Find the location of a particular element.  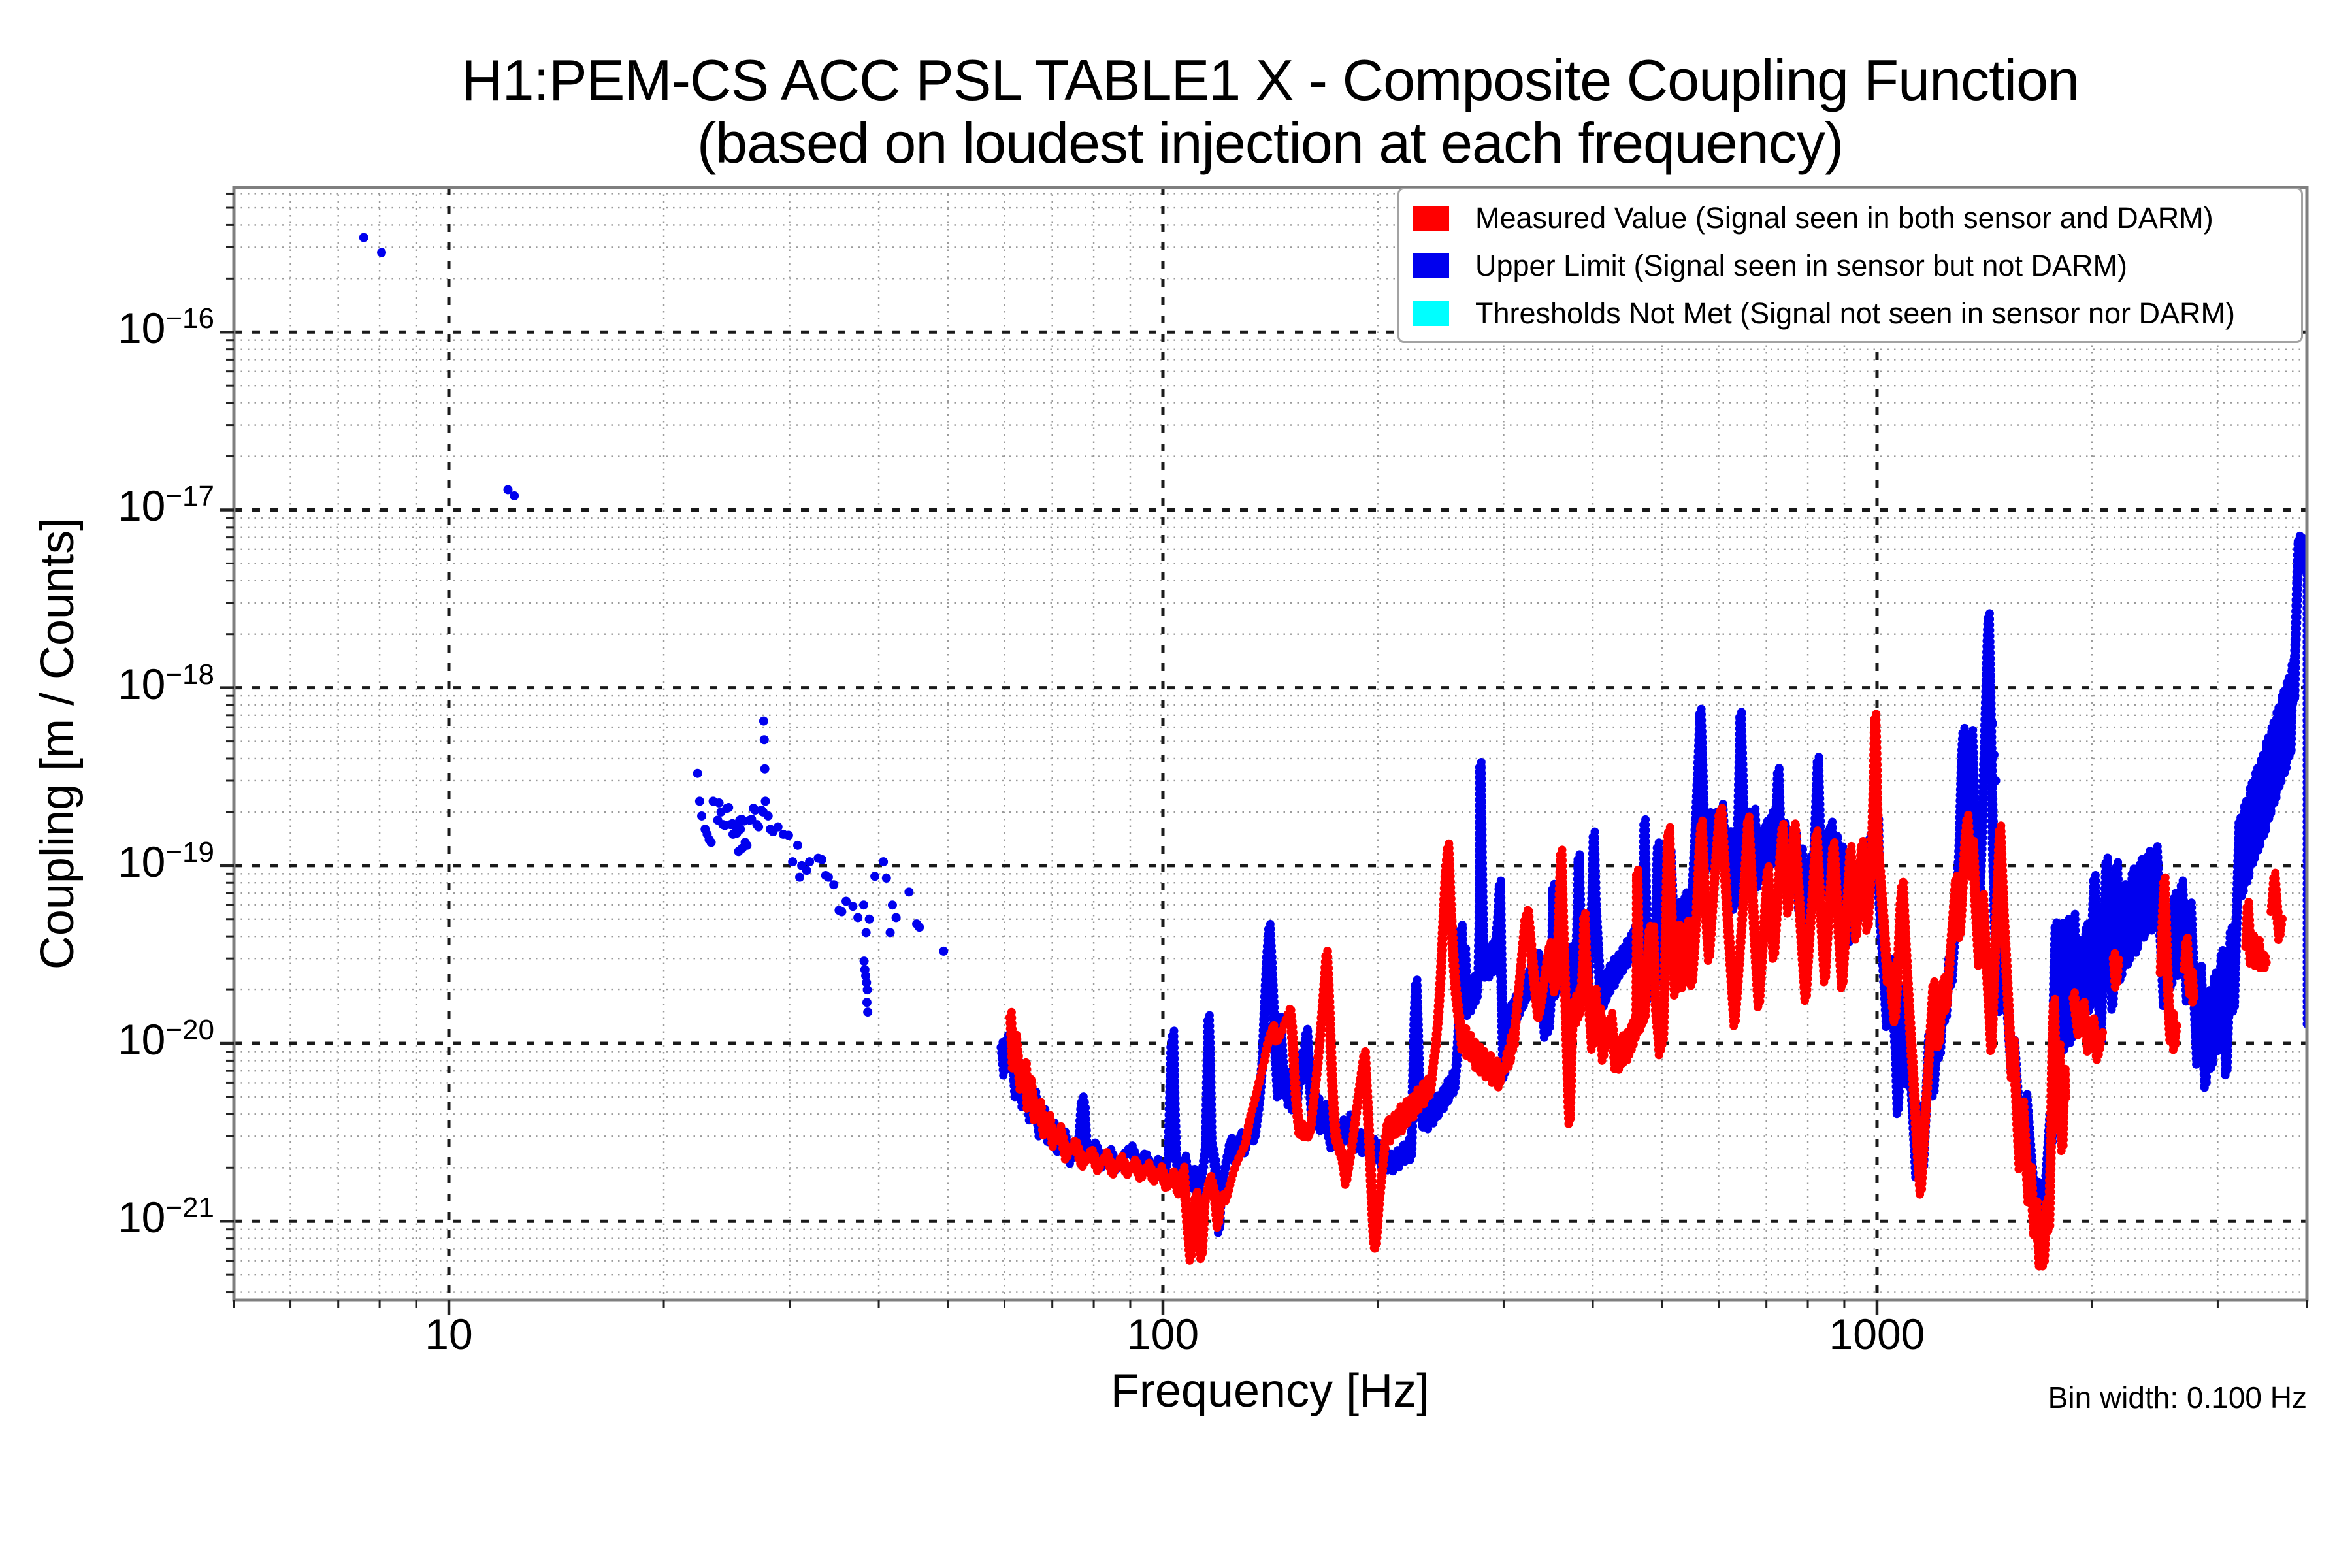

y-tick-label: 10−19 is located at coordinates (165, 861).